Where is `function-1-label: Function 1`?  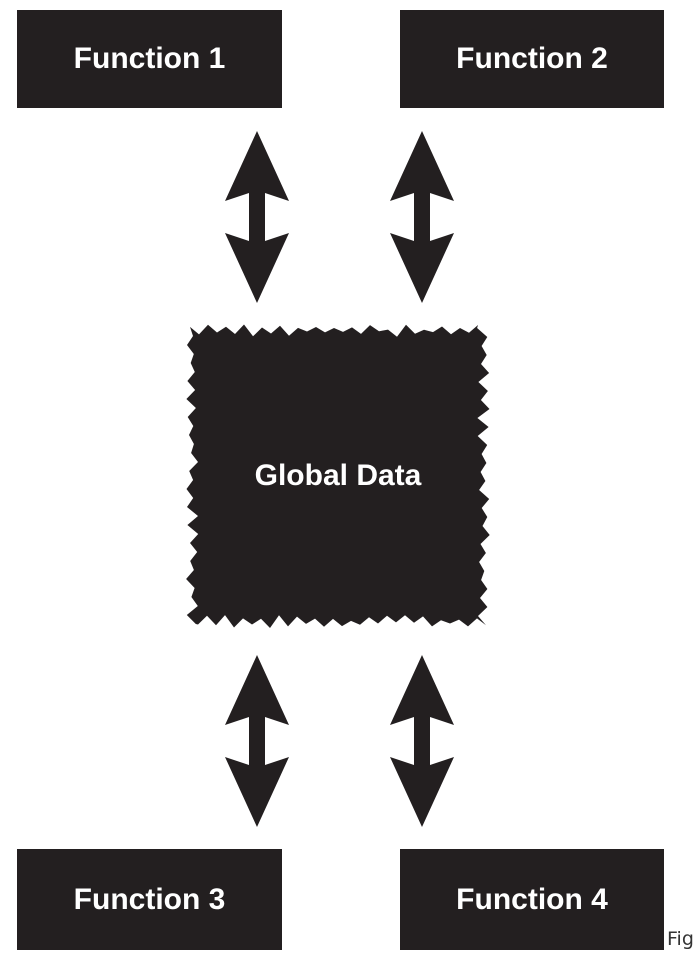
function-1-label: Function 1 is located at coordinates (149, 58).